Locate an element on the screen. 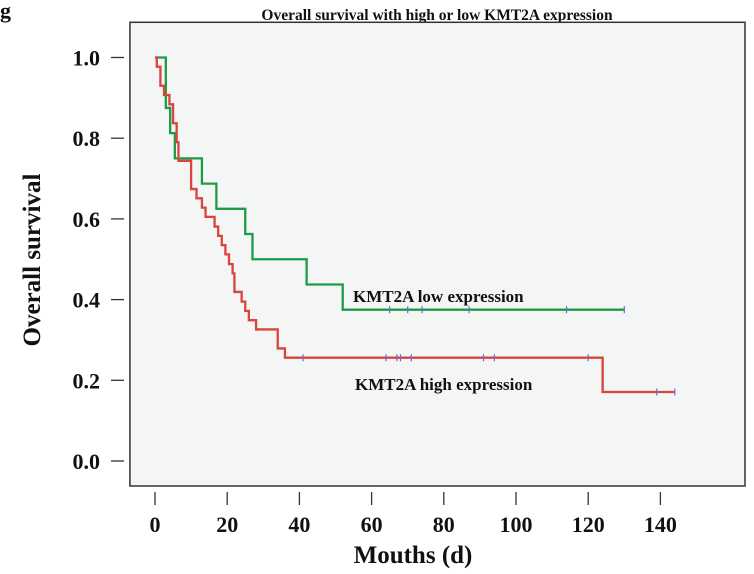 This screenshot has width=754, height=574. y-tick-label: 0.0 is located at coordinates (86, 461).